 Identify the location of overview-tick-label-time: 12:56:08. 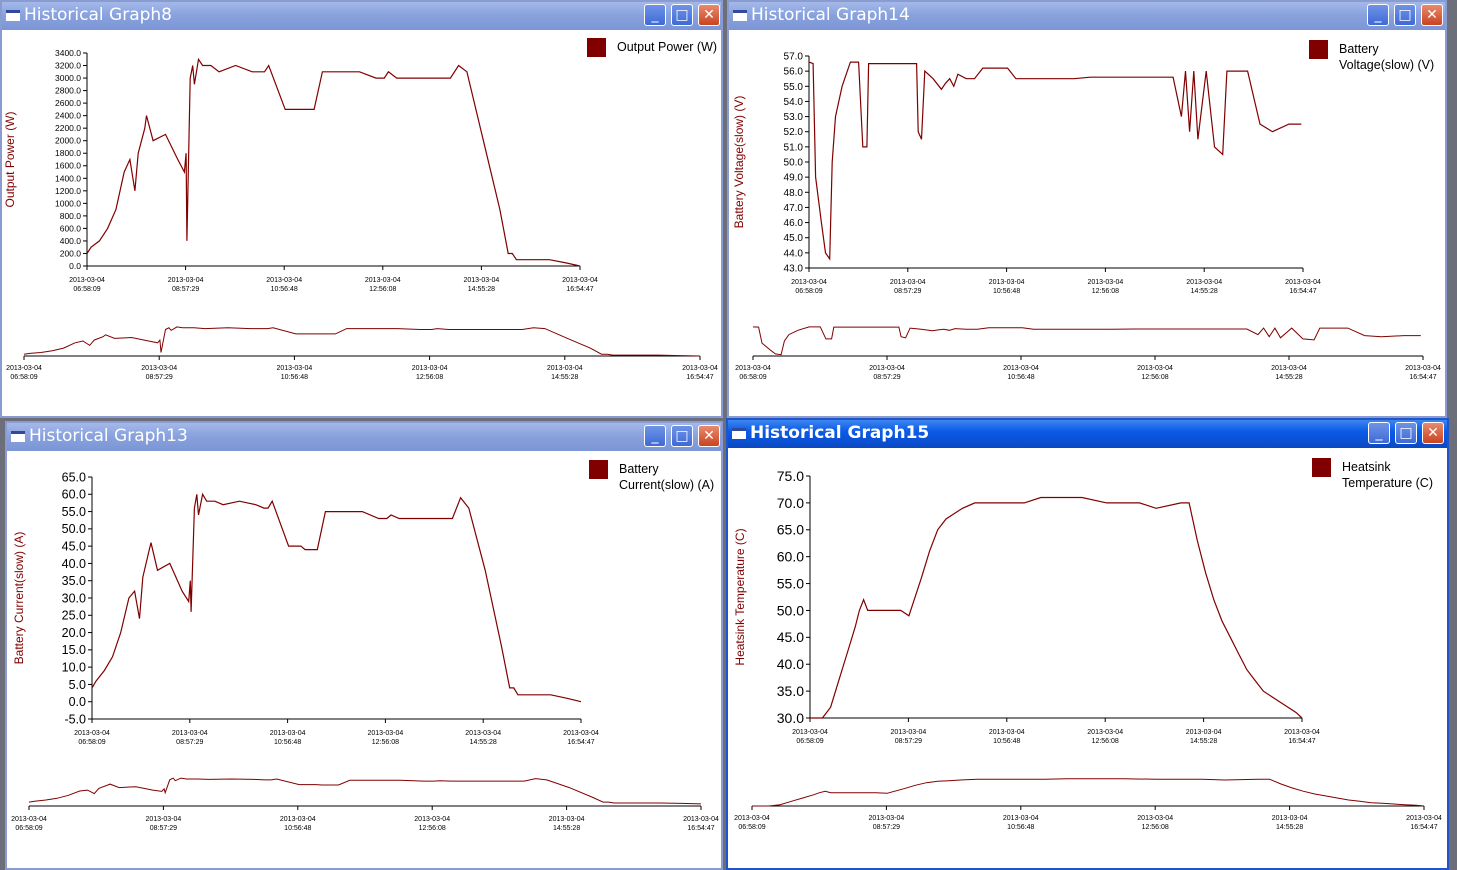
(429, 377).